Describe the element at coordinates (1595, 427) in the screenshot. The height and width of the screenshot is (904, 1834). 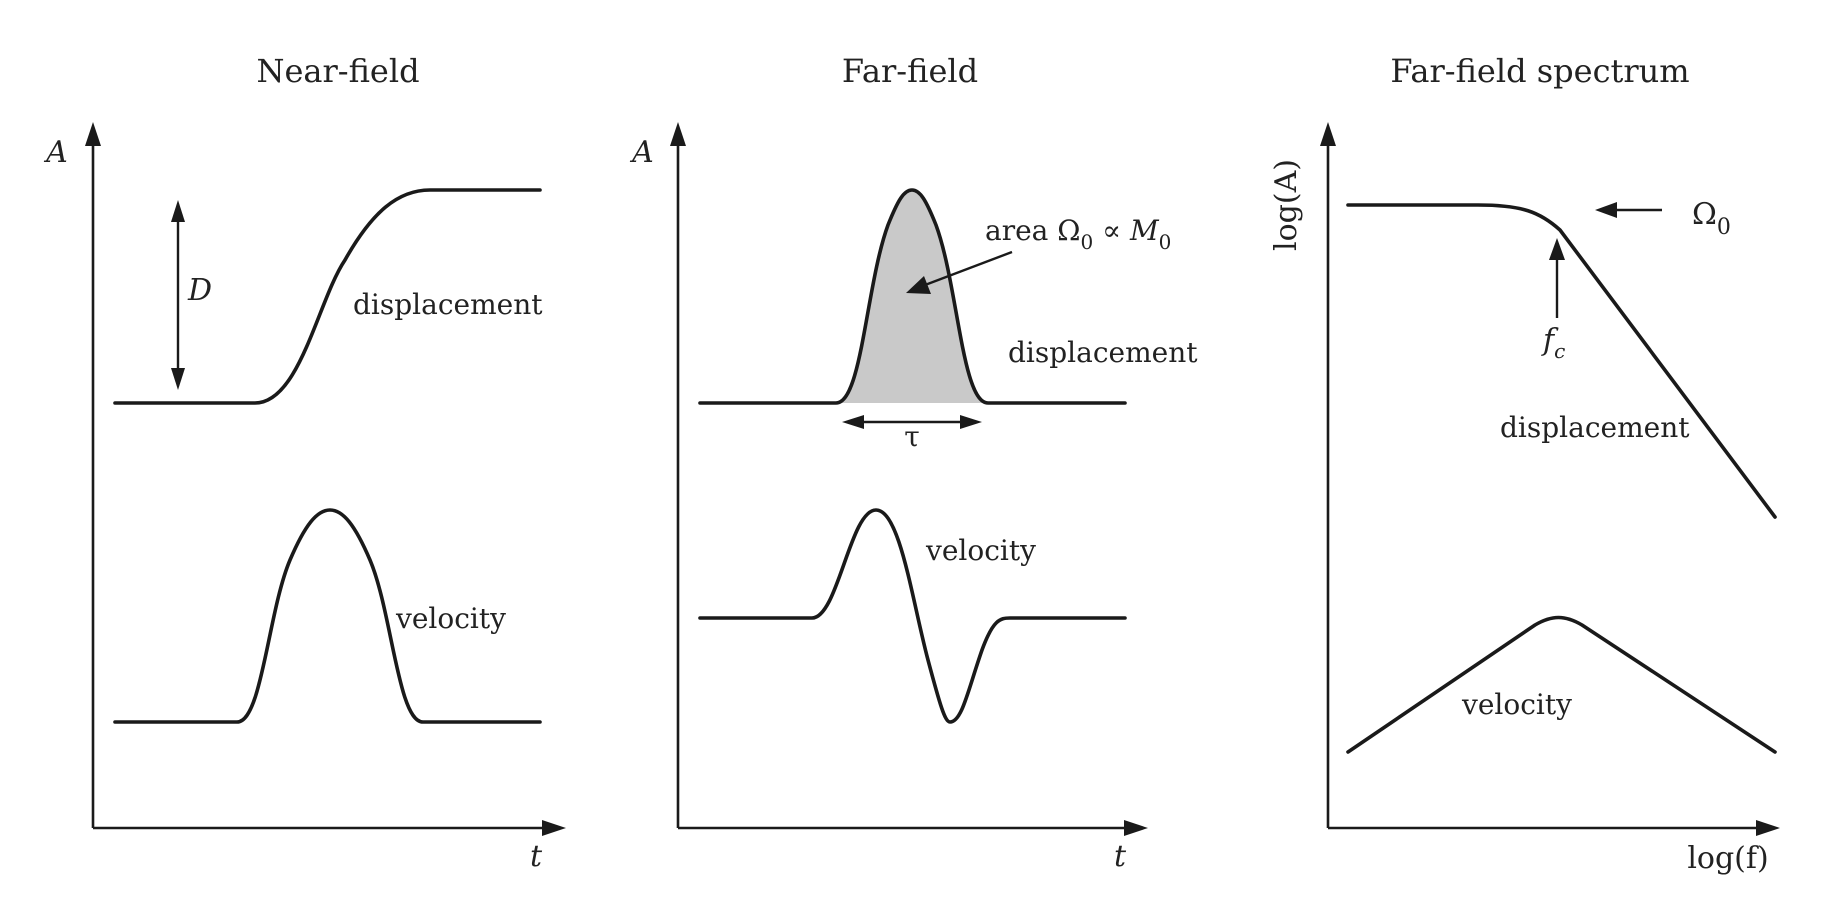
I see `spectrum-displacement-label: displacement` at that location.